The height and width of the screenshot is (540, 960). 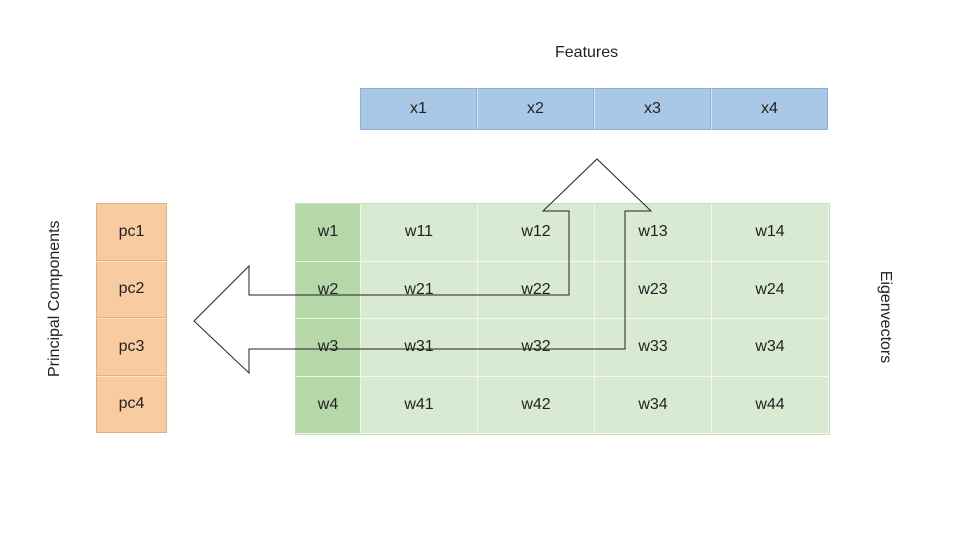 I want to click on pc-cell: pc1, so click(x=131, y=232).